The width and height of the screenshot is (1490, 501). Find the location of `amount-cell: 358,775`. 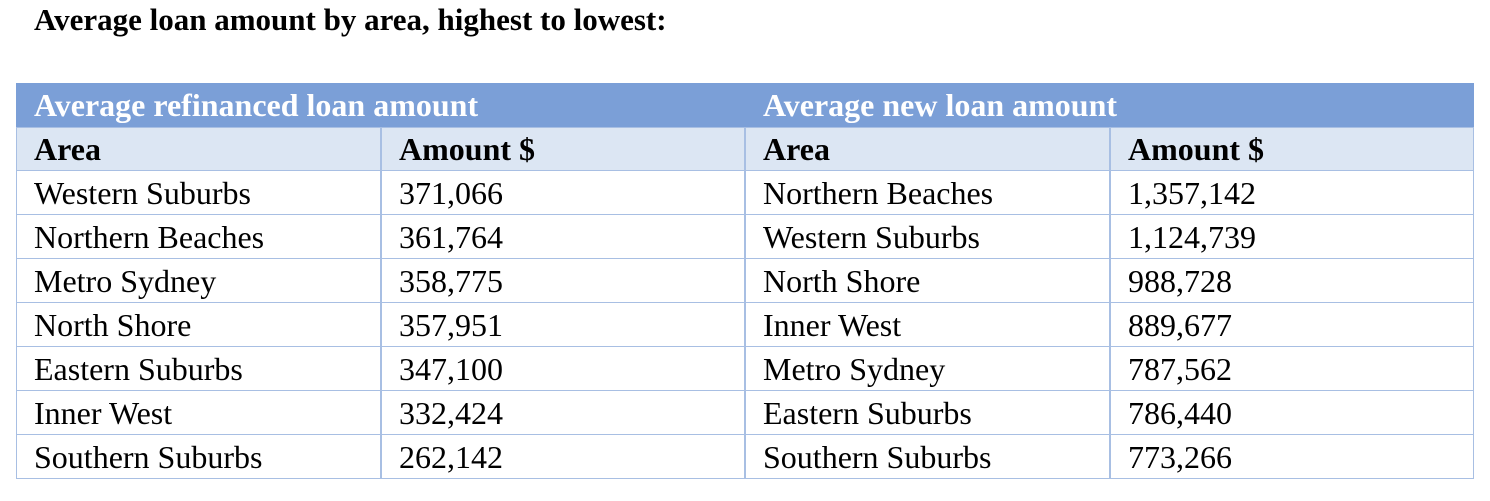

amount-cell: 358,775 is located at coordinates (563, 280).